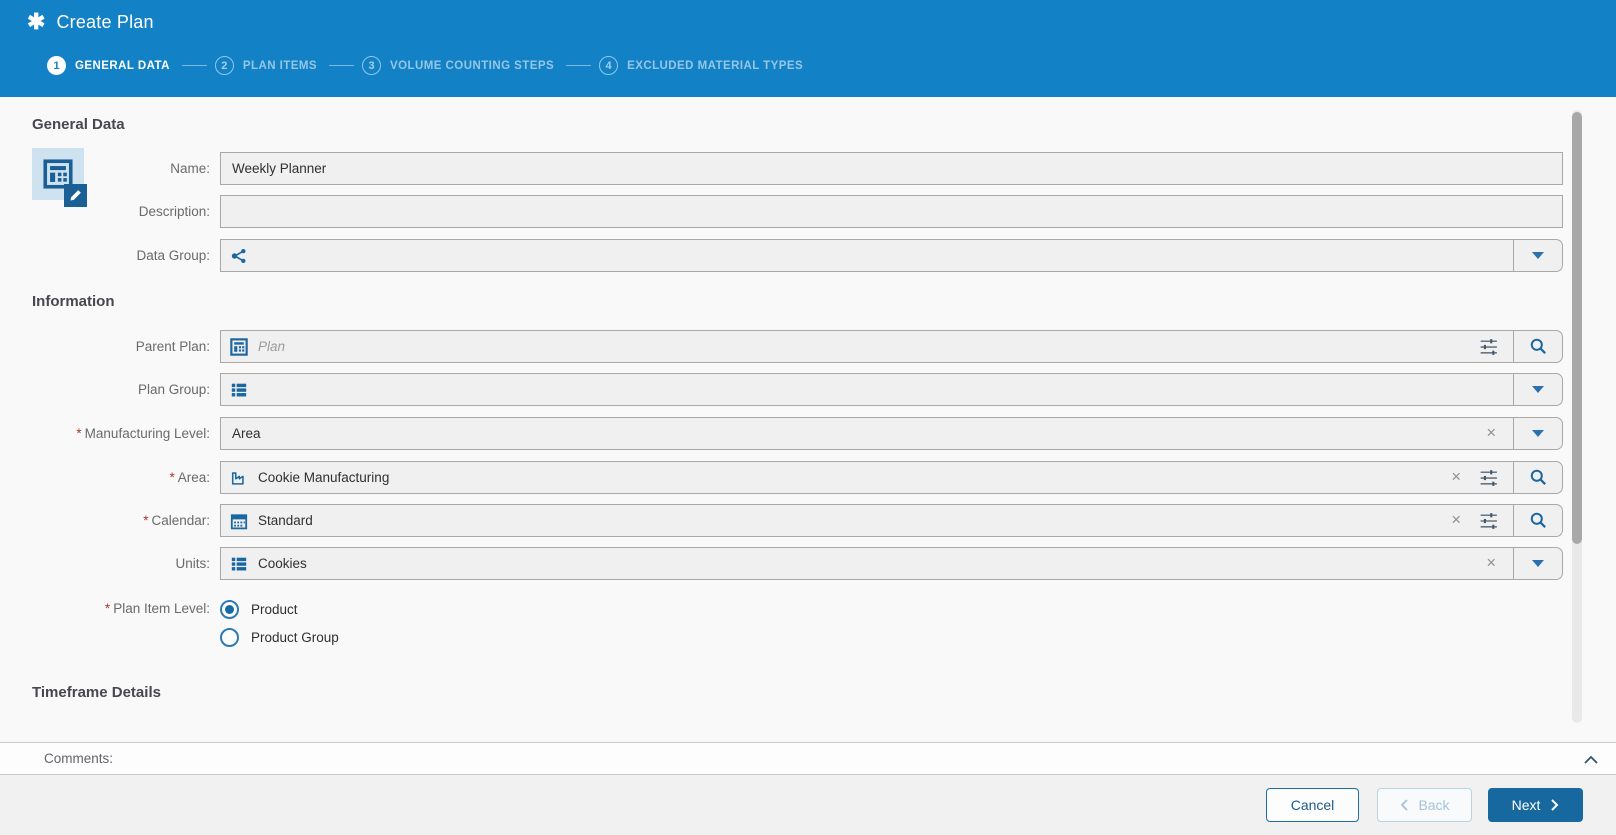  I want to click on calendar-search-button, so click(1537, 520).